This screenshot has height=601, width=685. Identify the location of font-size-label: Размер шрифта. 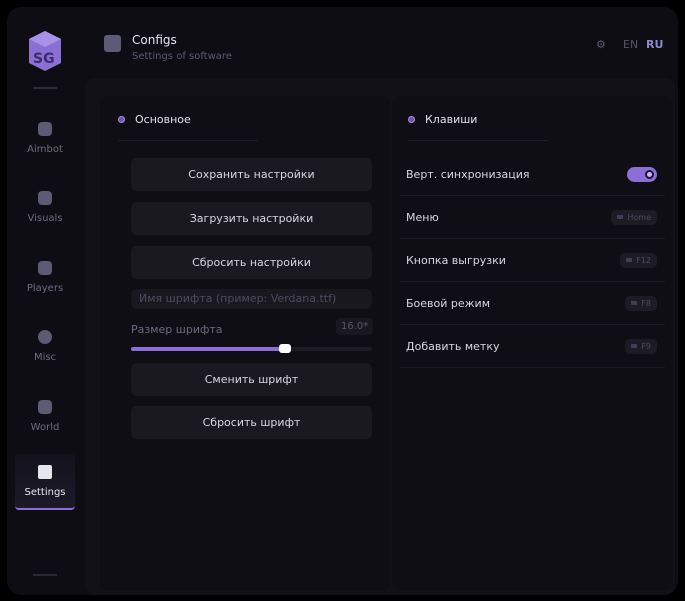
(177, 329).